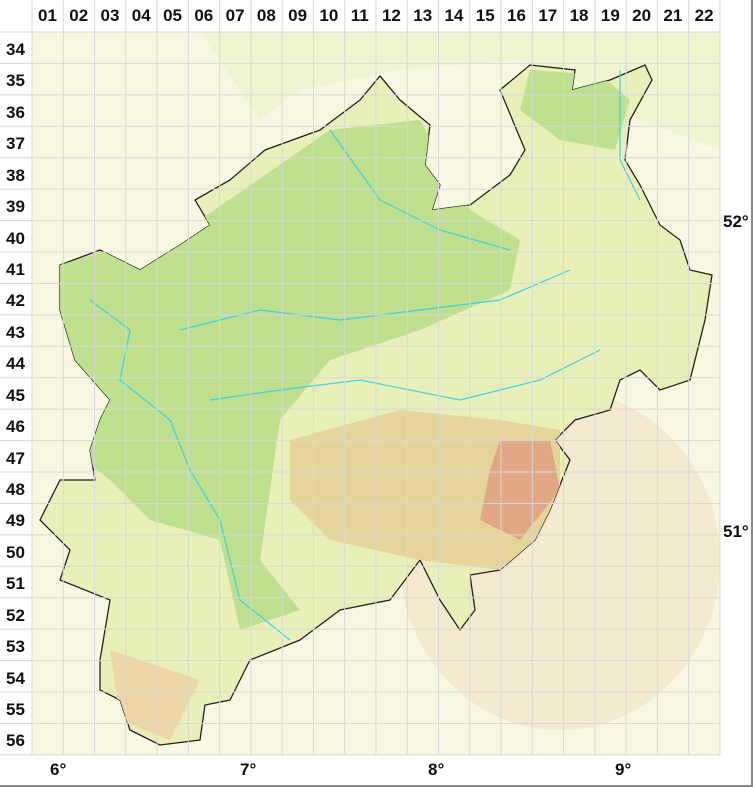 The width and height of the screenshot is (753, 787). I want to click on longitude-label: 9°, so click(623, 769).